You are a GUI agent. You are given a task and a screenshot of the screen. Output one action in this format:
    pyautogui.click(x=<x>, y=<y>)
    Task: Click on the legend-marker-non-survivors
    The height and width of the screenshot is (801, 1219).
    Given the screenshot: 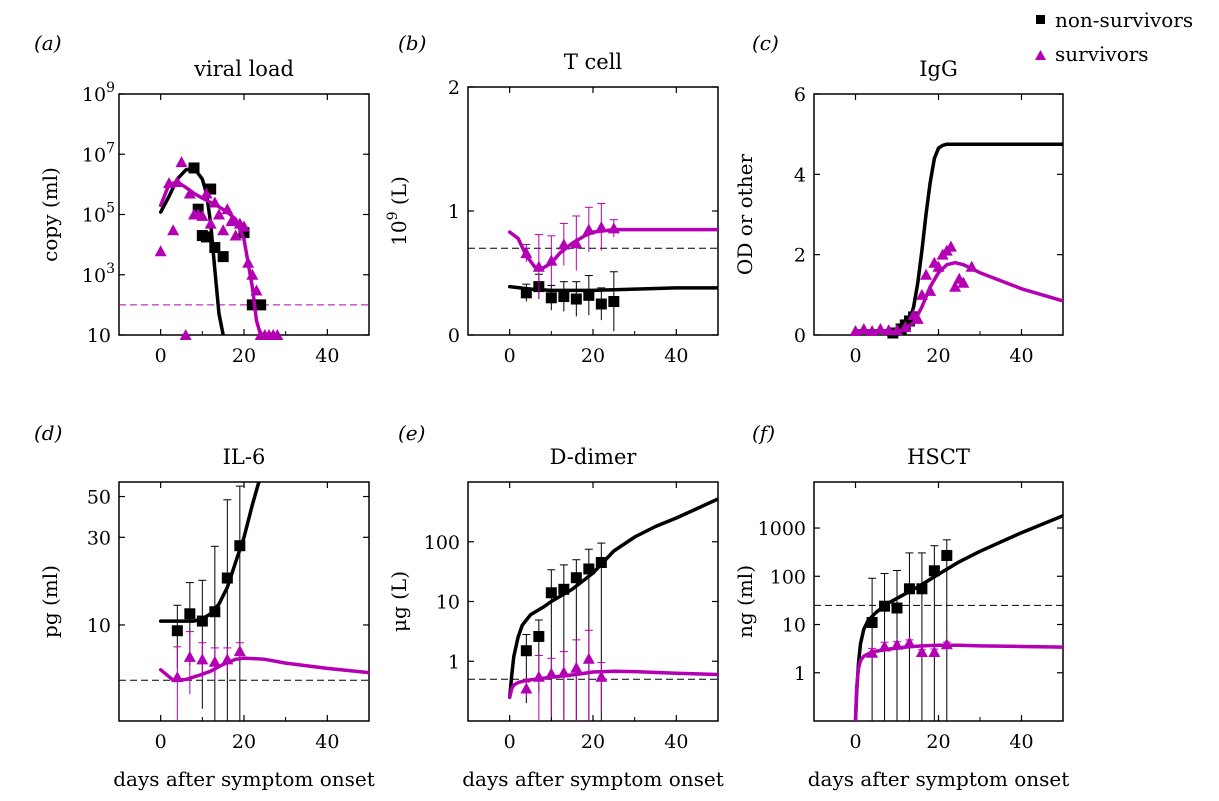 What is the action you would take?
    pyautogui.click(x=1040, y=19)
    